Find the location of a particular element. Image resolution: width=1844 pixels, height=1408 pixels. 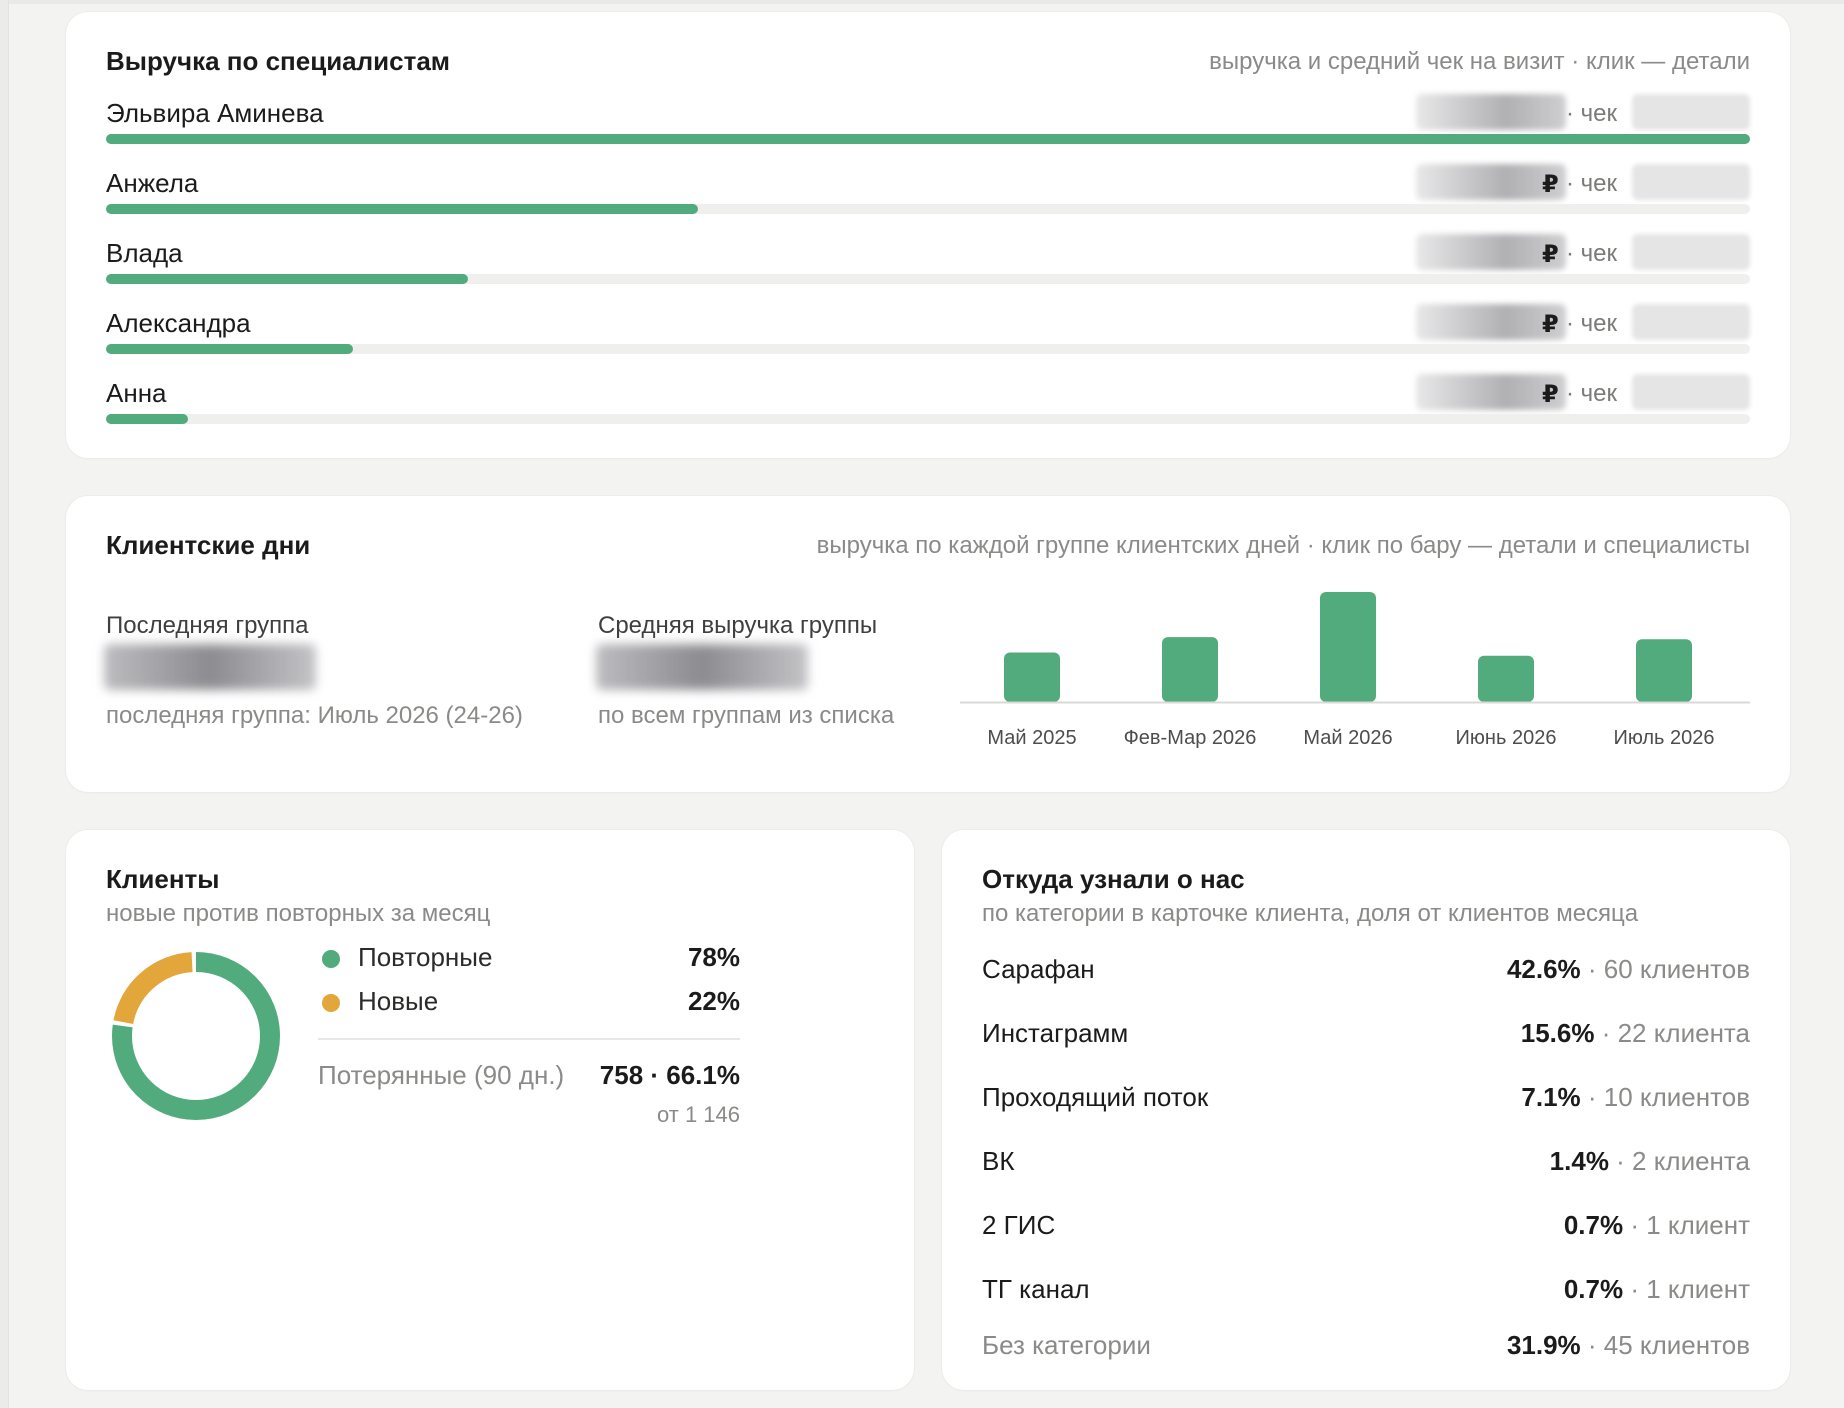

source-pct: 31.9% is located at coordinates (1543, 1345).